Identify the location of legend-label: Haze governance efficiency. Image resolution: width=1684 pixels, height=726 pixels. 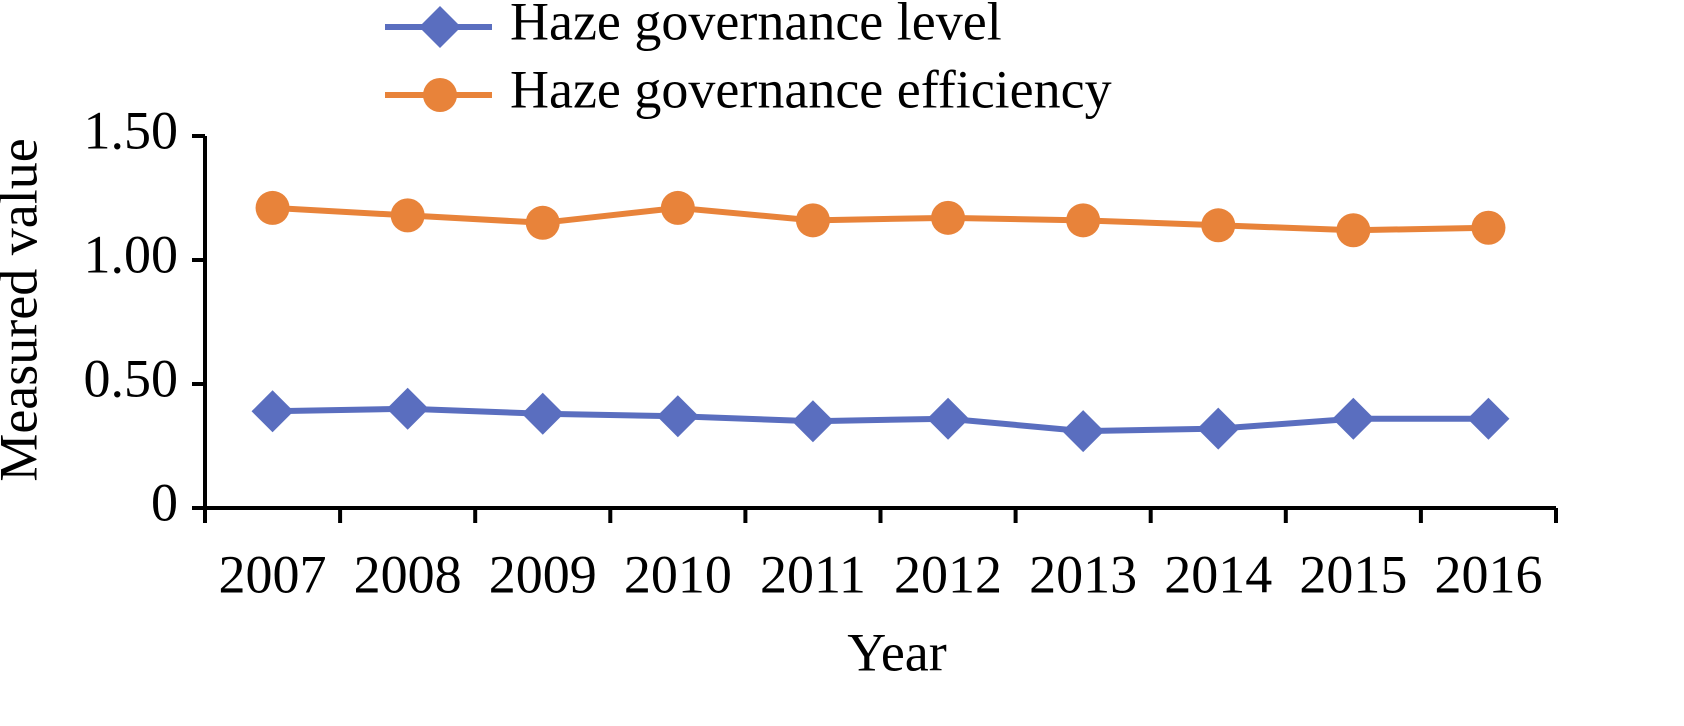
(811, 89).